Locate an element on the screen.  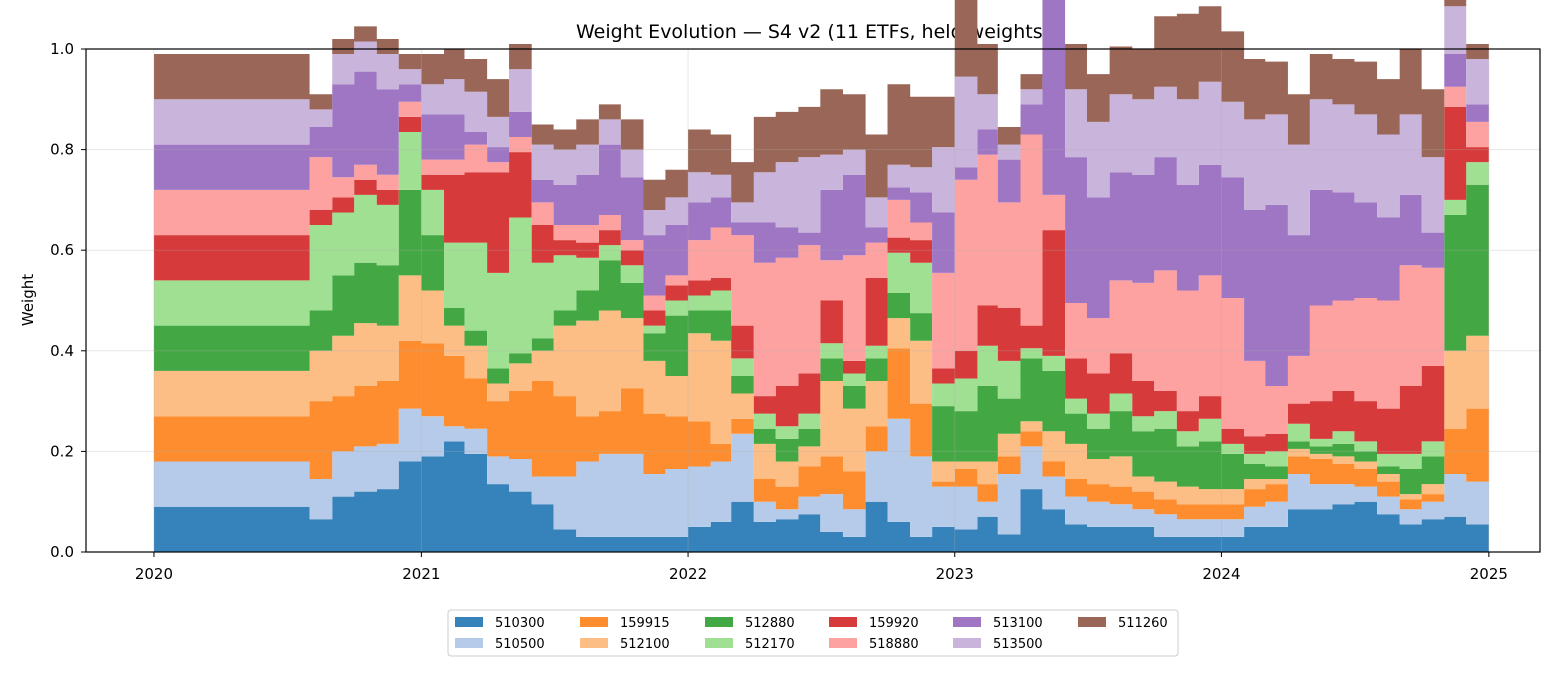
legend-item-512100: 512100 is located at coordinates (625, 644).